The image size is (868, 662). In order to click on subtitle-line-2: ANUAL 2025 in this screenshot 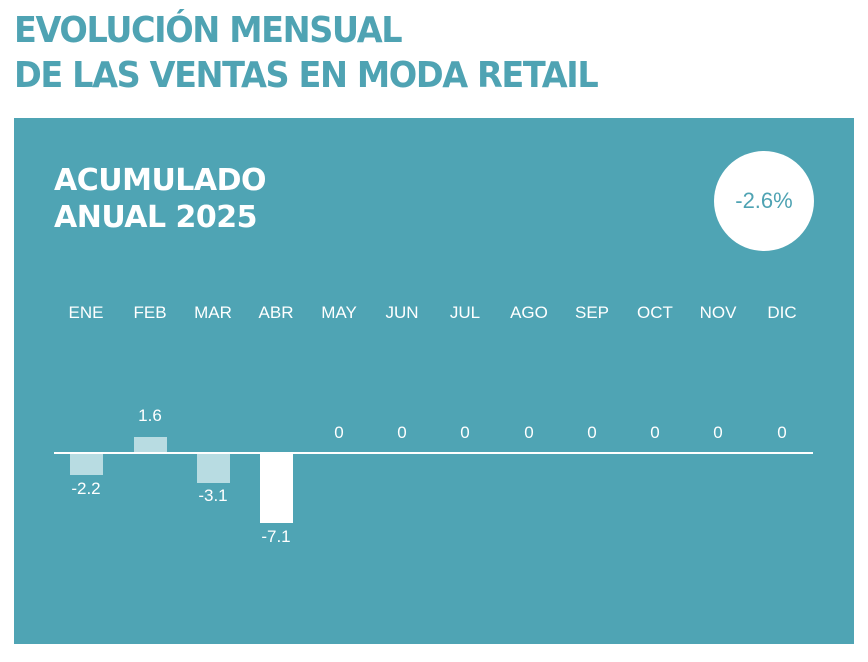, I will do `click(156, 217)`.